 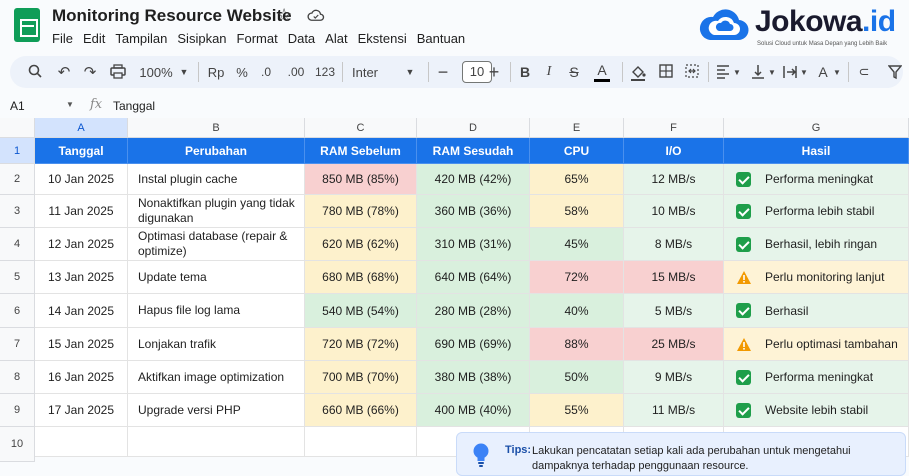 I want to click on cpu-cell: 88%, so click(x=577, y=344).